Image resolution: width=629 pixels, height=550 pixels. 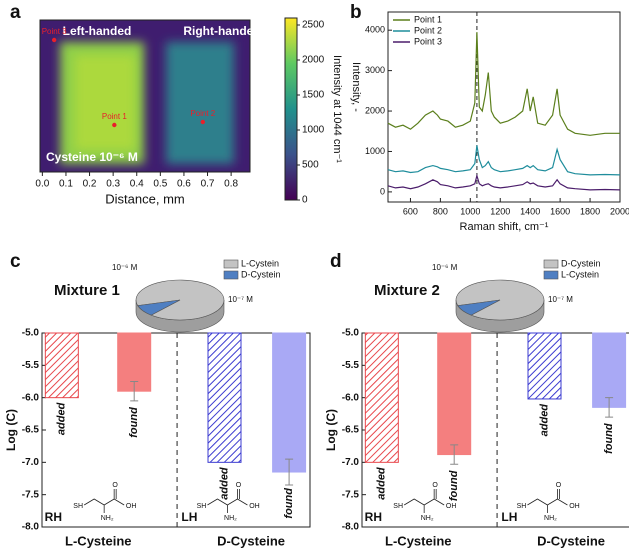 What do you see at coordinates (144, 198) in the screenshot?
I see `x-axis-label: Distance, mm` at bounding box center [144, 198].